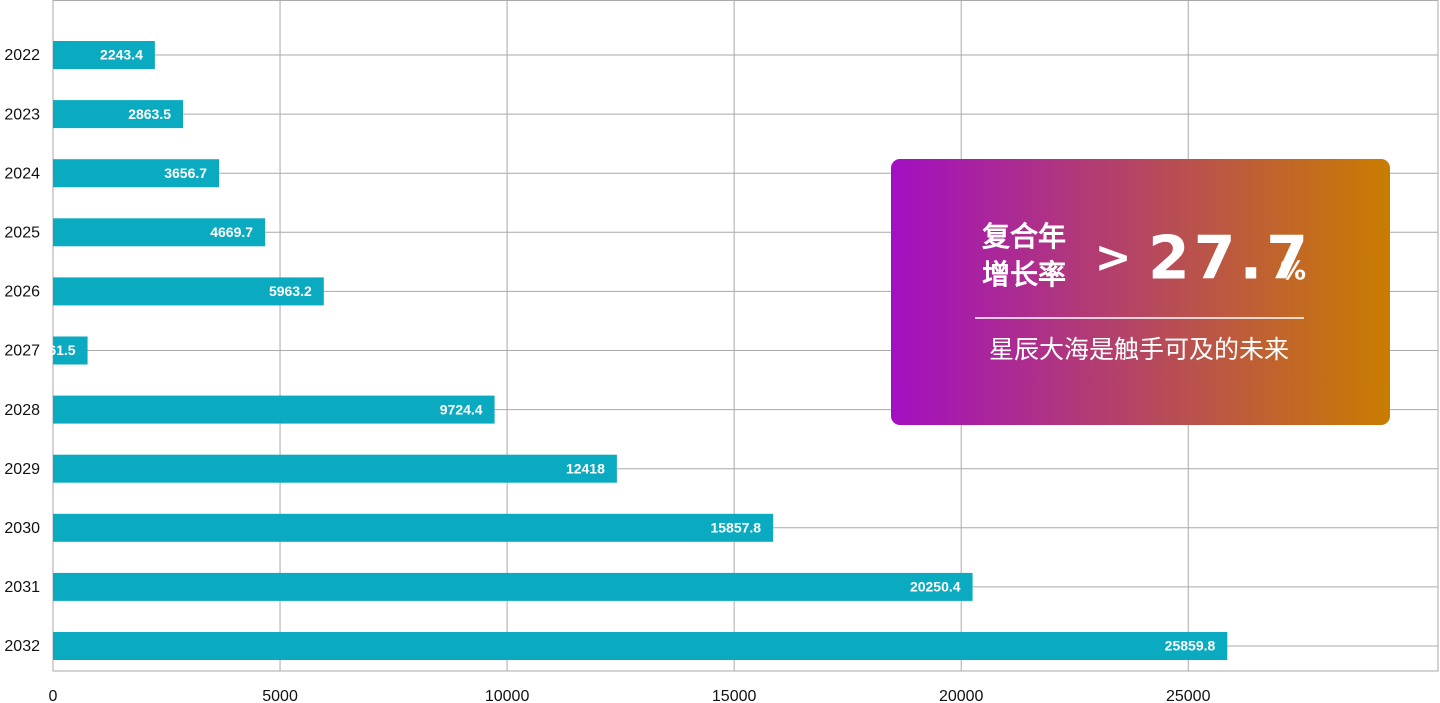  Describe the element at coordinates (1113, 257) in the screenshot. I see `annotation-comparator: >` at that location.